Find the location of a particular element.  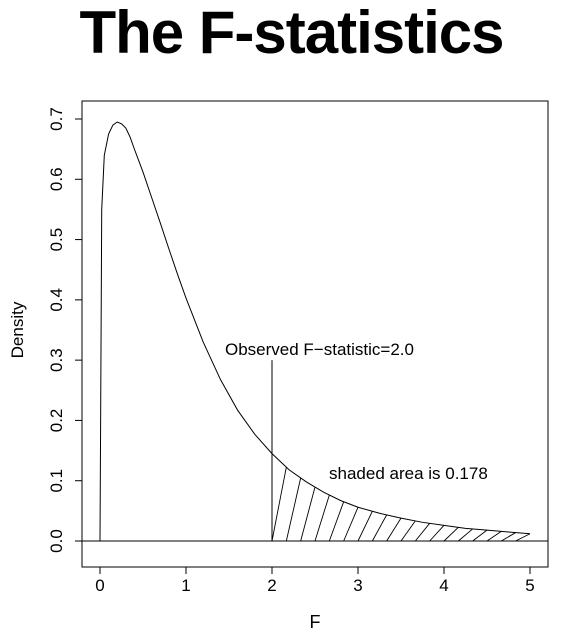

y-tick-label: 0.1 is located at coordinates (56, 481).